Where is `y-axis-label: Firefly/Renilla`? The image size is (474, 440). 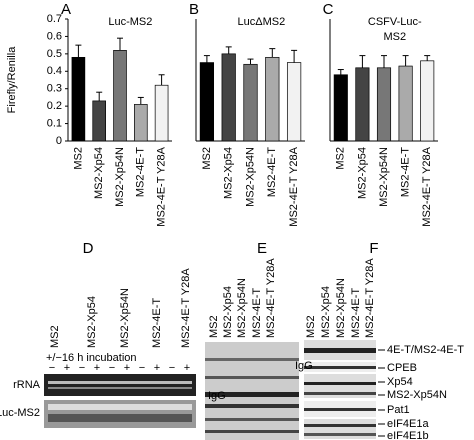
y-axis-label: Firefly/Renilla is located at coordinates (12, 80).